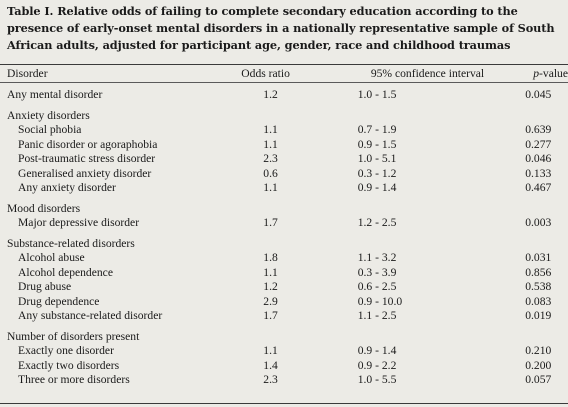 The height and width of the screenshot is (407, 568). I want to click on table-row: Any mental disorder 1.2 1.0 - 1.5 0.045, so click(284, 95).